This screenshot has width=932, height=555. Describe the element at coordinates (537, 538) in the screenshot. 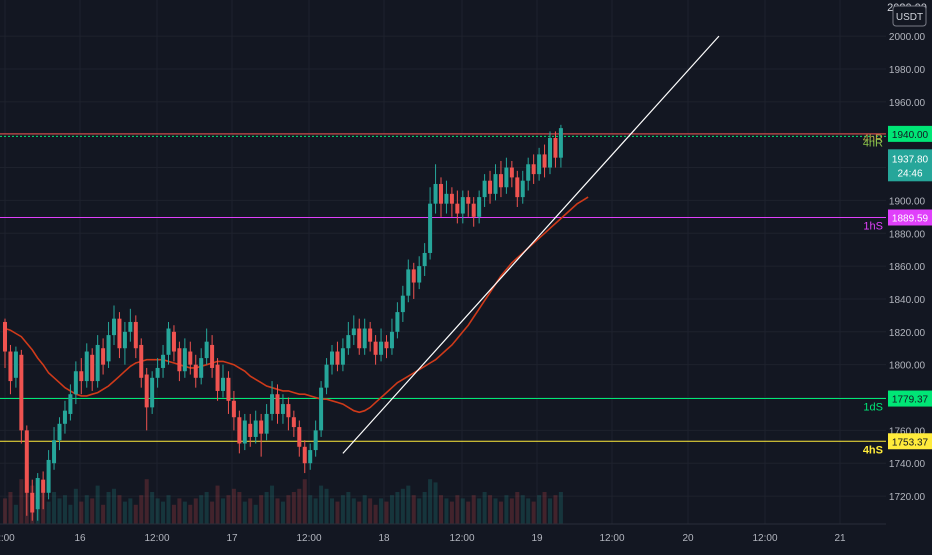

I see `time-tick-label: 19` at that location.